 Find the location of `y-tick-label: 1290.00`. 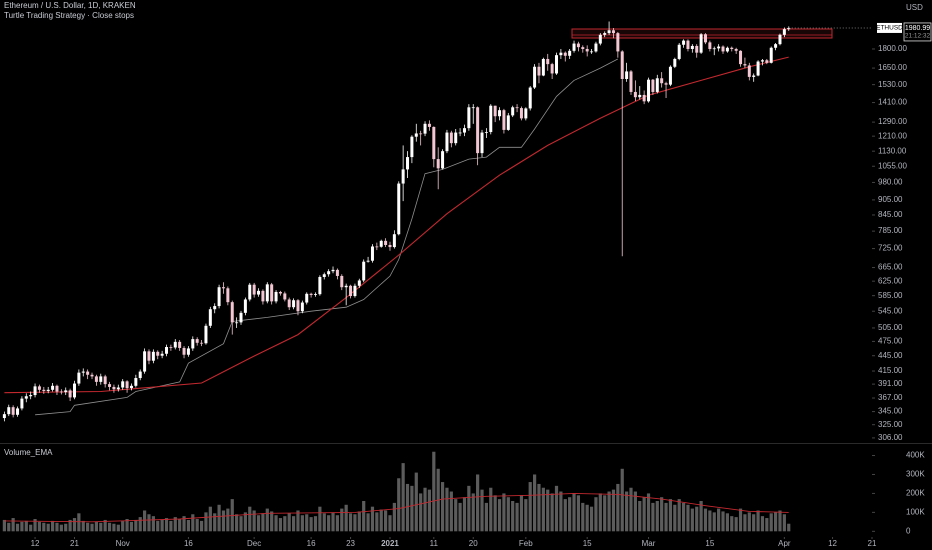

y-tick-label: 1290.00 is located at coordinates (892, 121).